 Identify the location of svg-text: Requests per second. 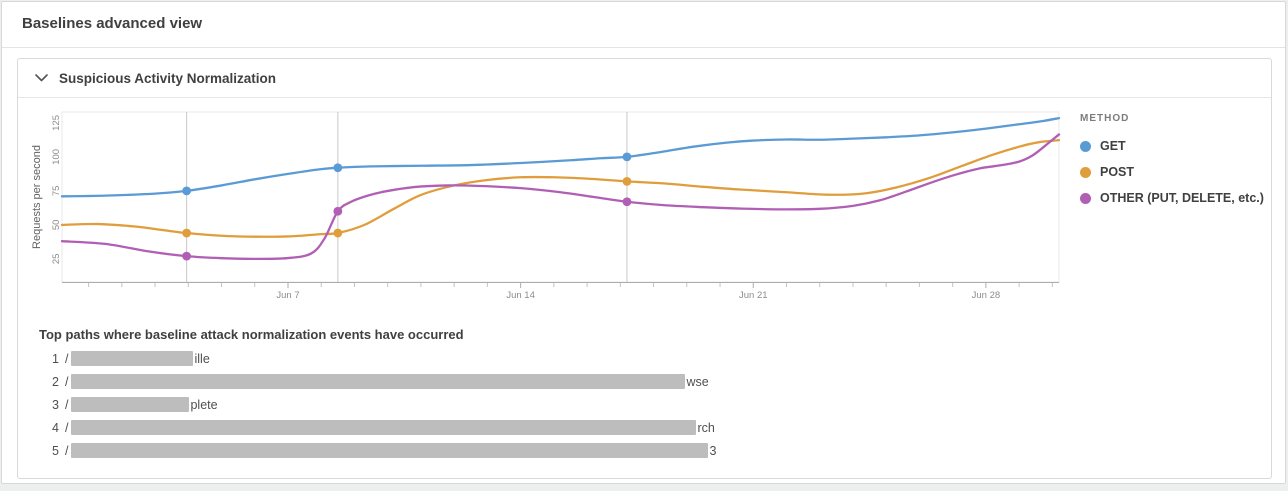
(37, 197).